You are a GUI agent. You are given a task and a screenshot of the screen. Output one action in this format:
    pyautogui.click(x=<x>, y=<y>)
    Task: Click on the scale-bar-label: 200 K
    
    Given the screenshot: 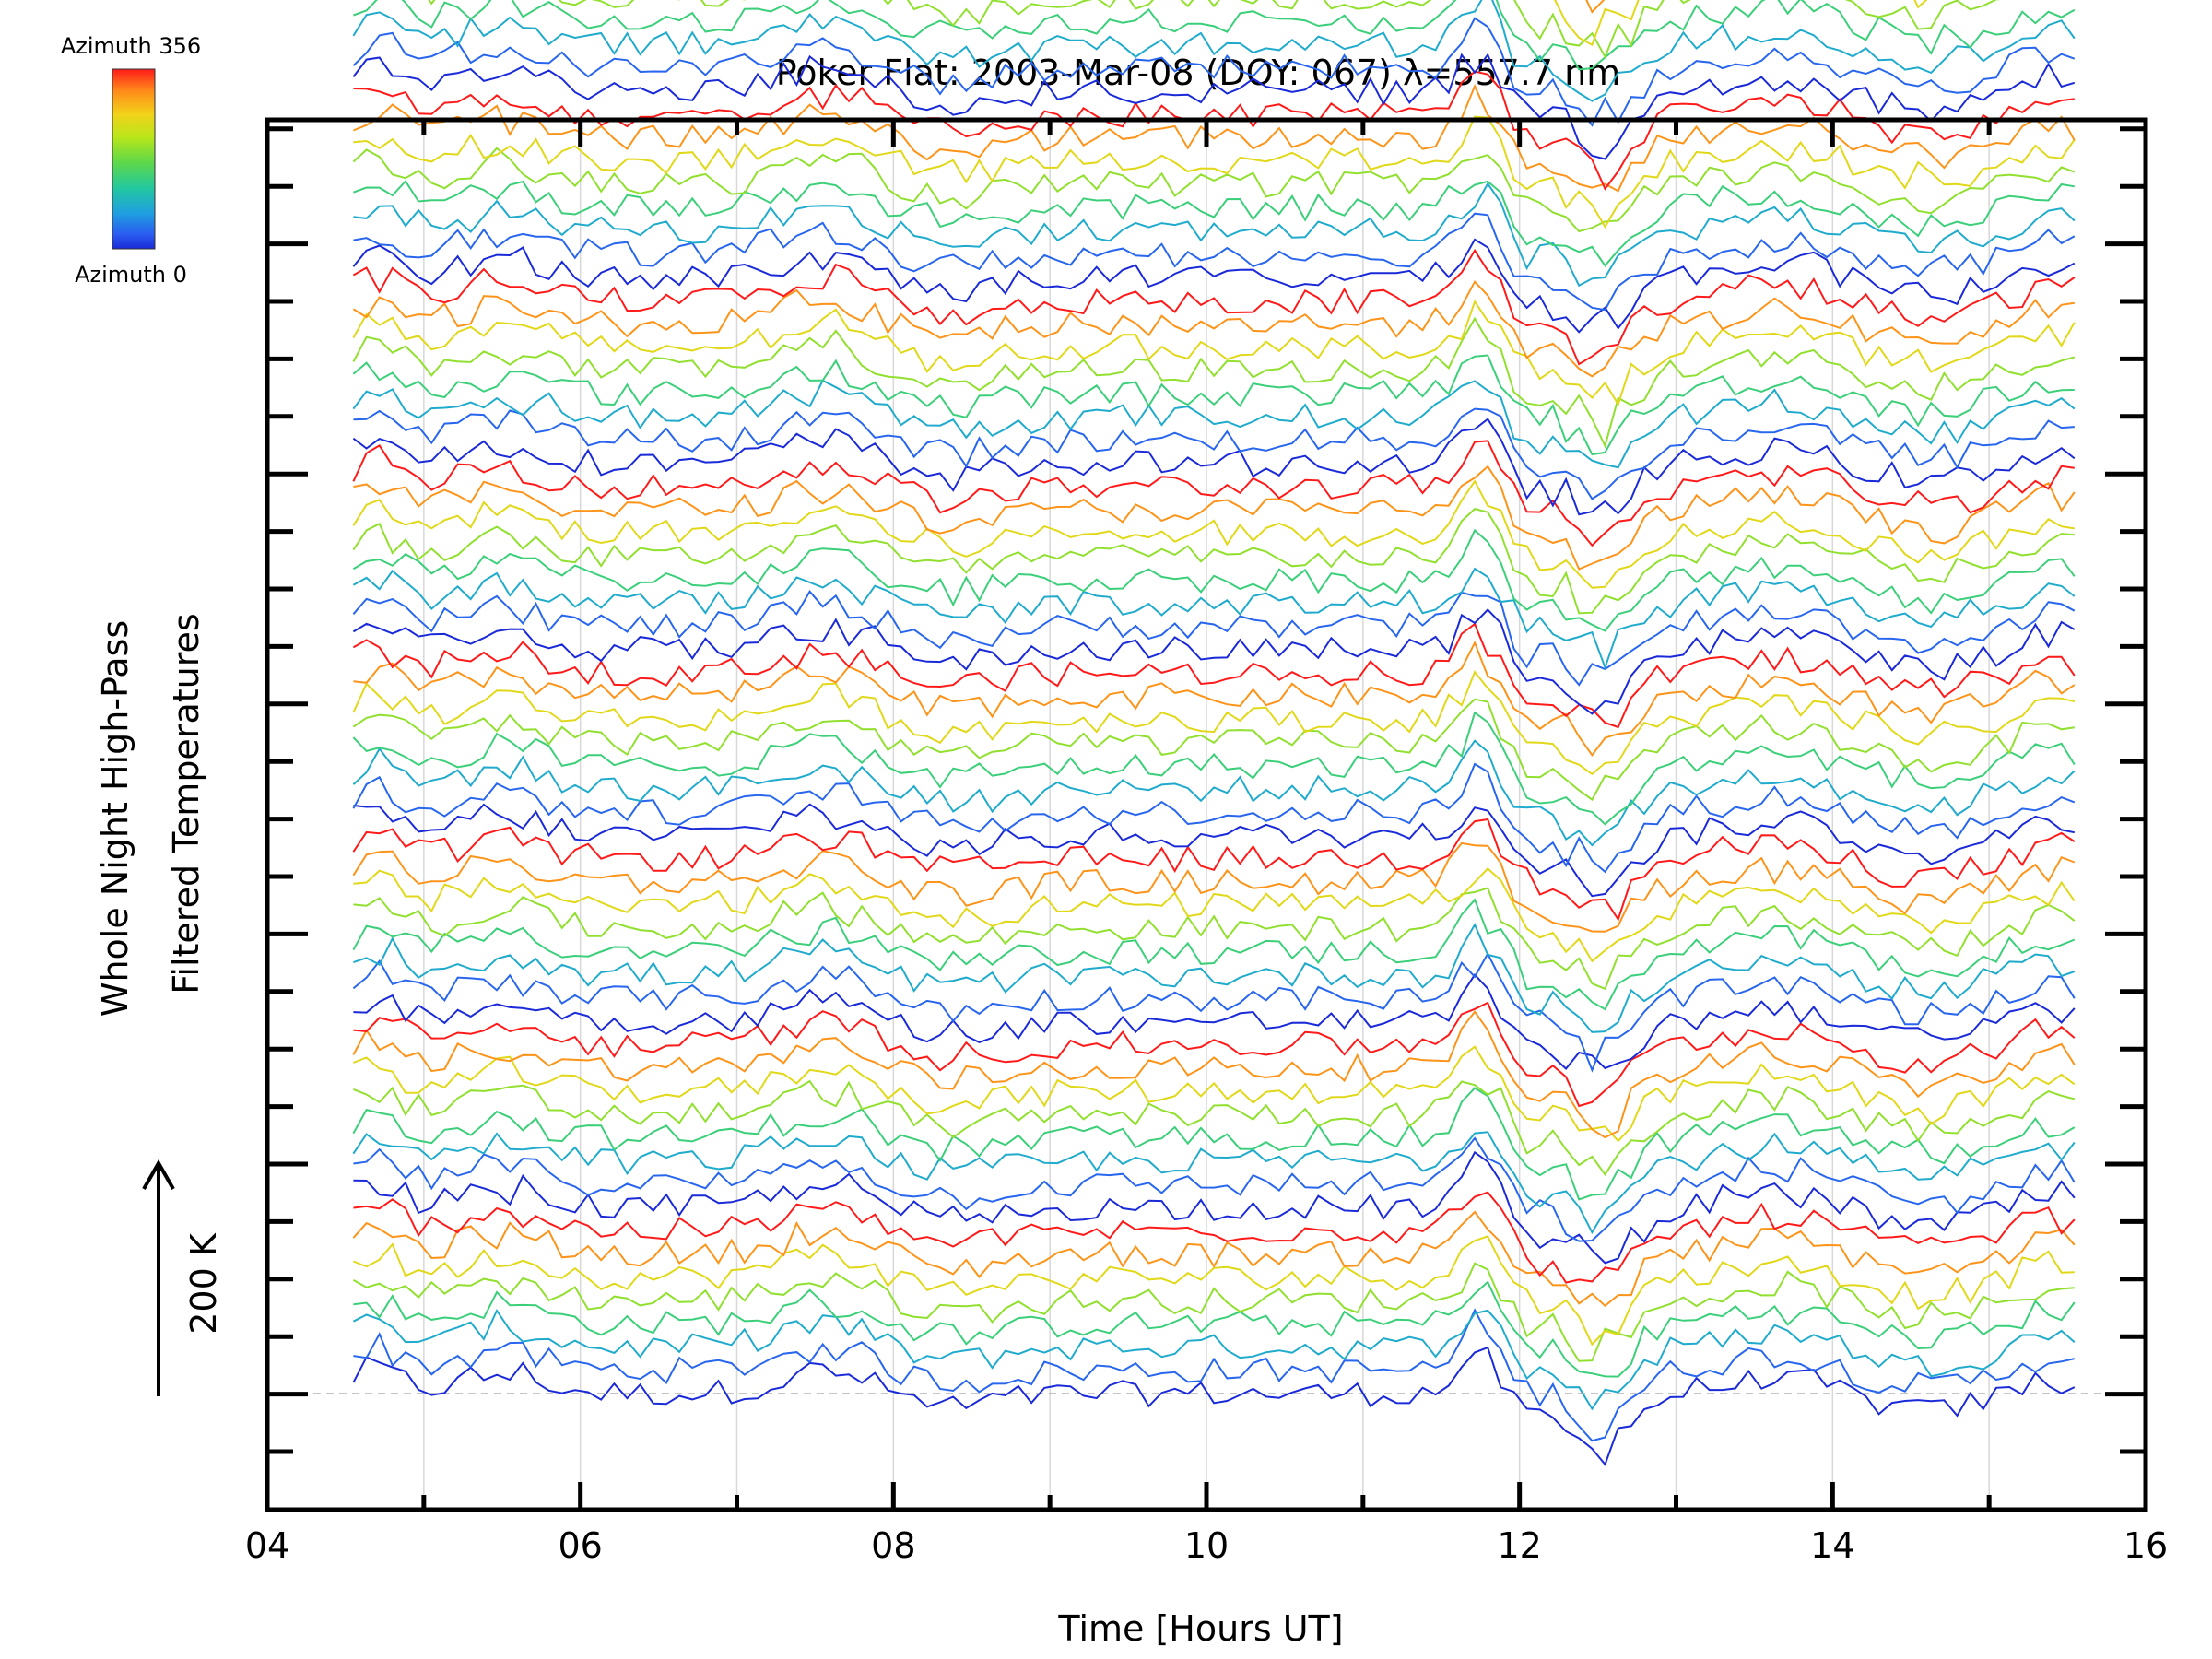 What is the action you would take?
    pyautogui.click(x=203, y=1283)
    